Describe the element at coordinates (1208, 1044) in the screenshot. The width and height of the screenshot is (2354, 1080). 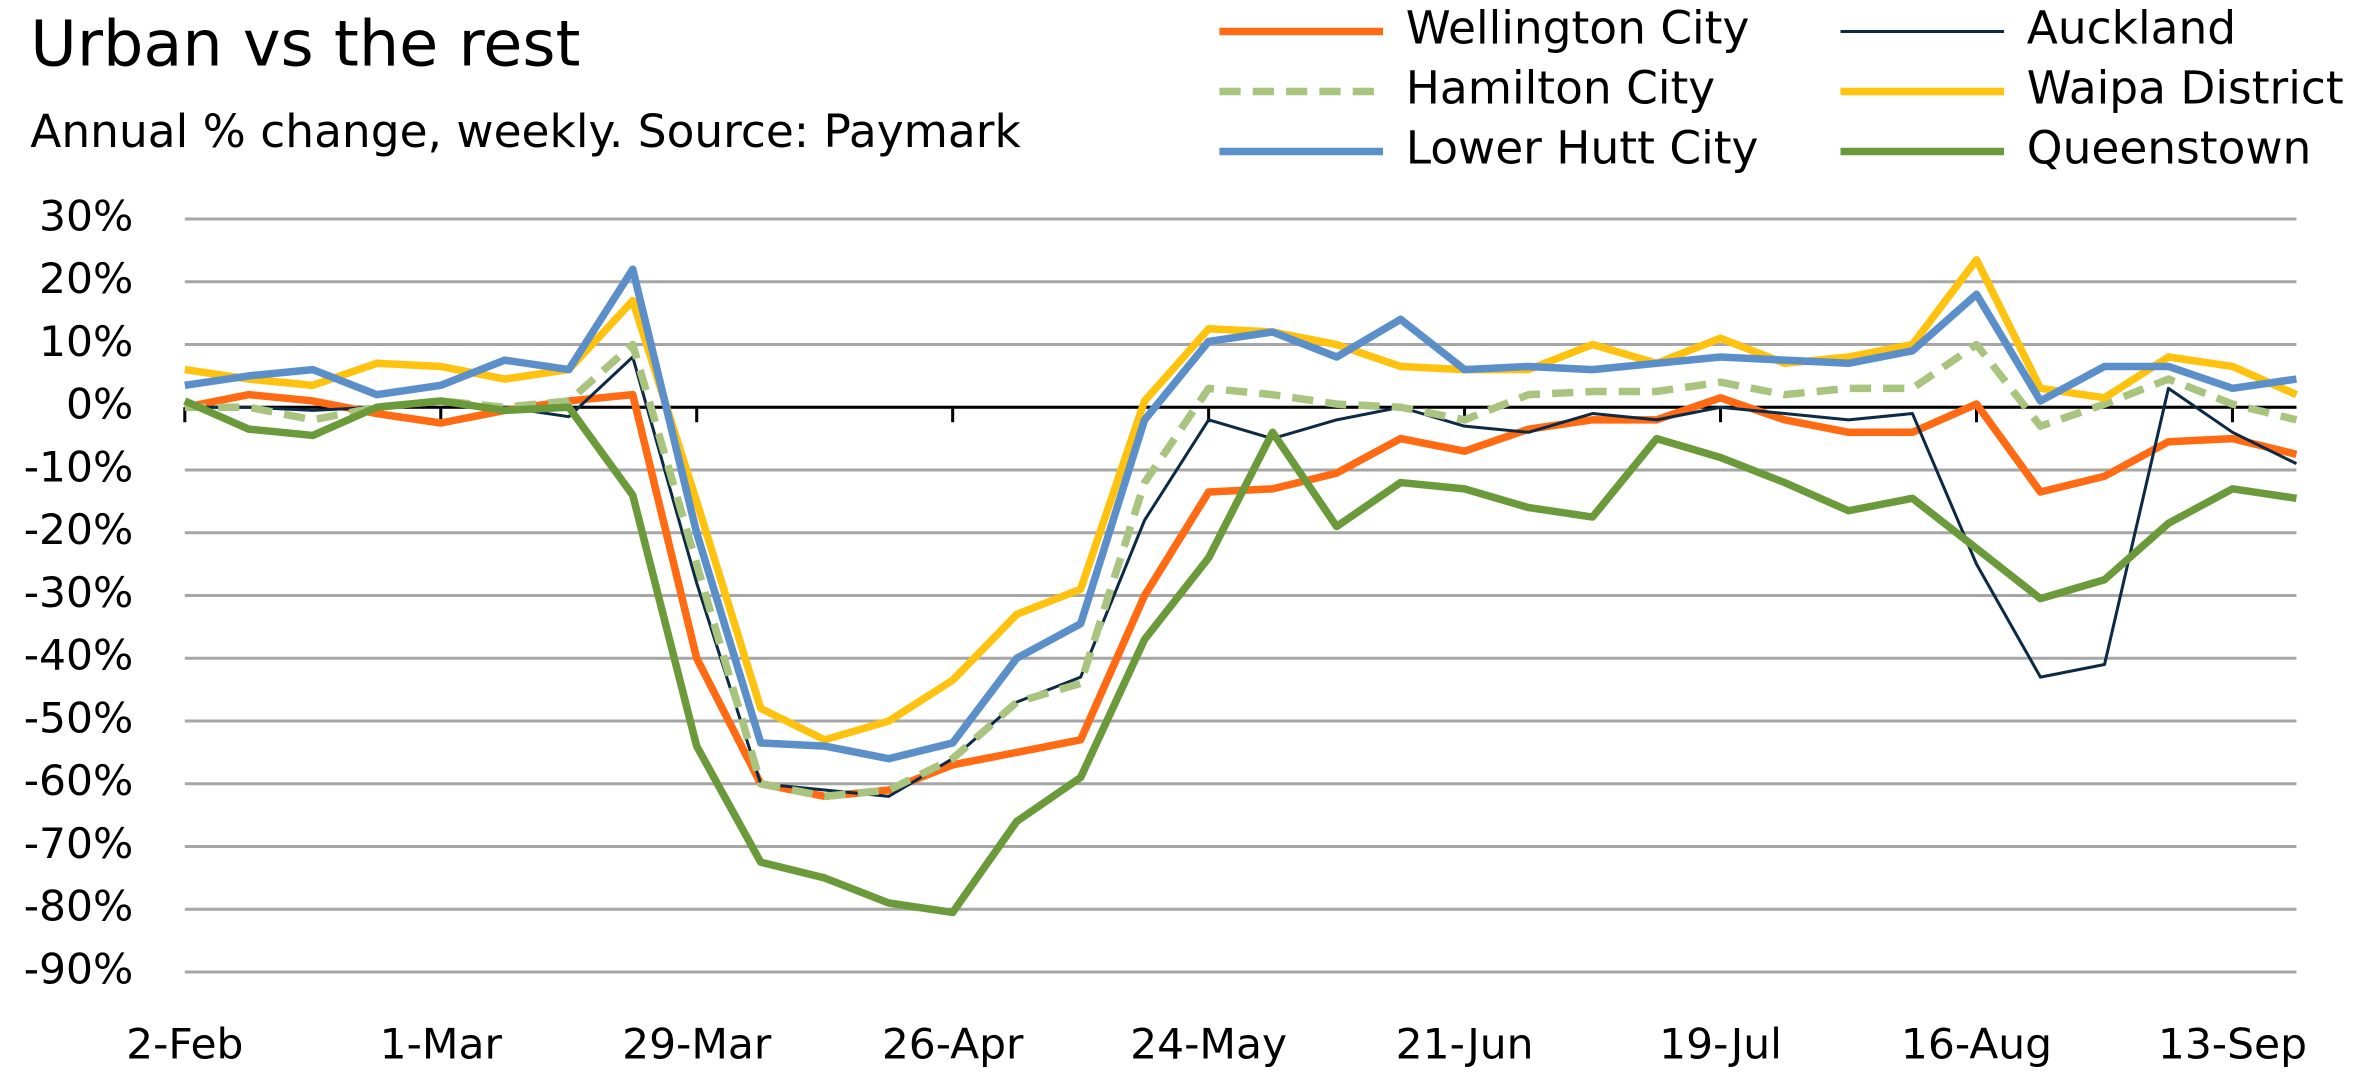
I see `x-tick-label: 24-May` at that location.